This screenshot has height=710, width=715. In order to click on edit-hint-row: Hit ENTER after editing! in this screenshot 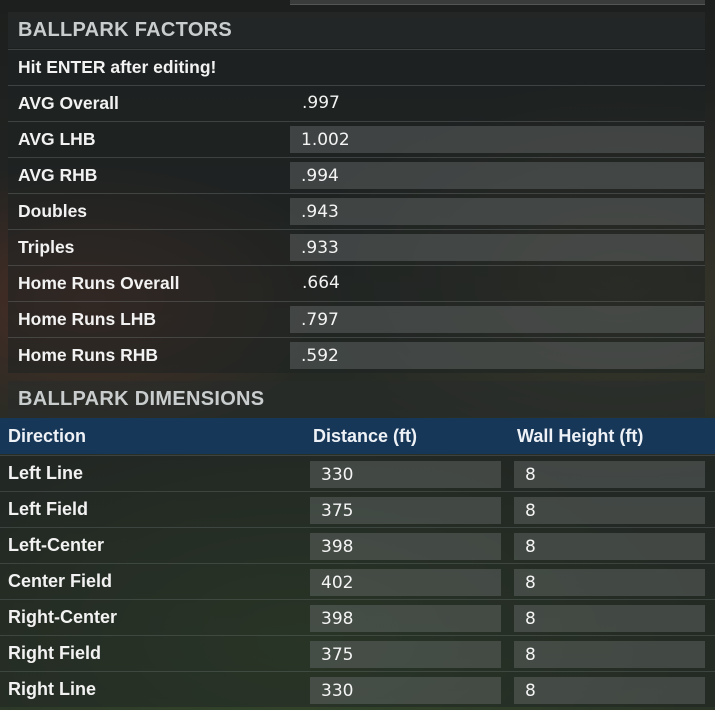, I will do `click(356, 67)`.